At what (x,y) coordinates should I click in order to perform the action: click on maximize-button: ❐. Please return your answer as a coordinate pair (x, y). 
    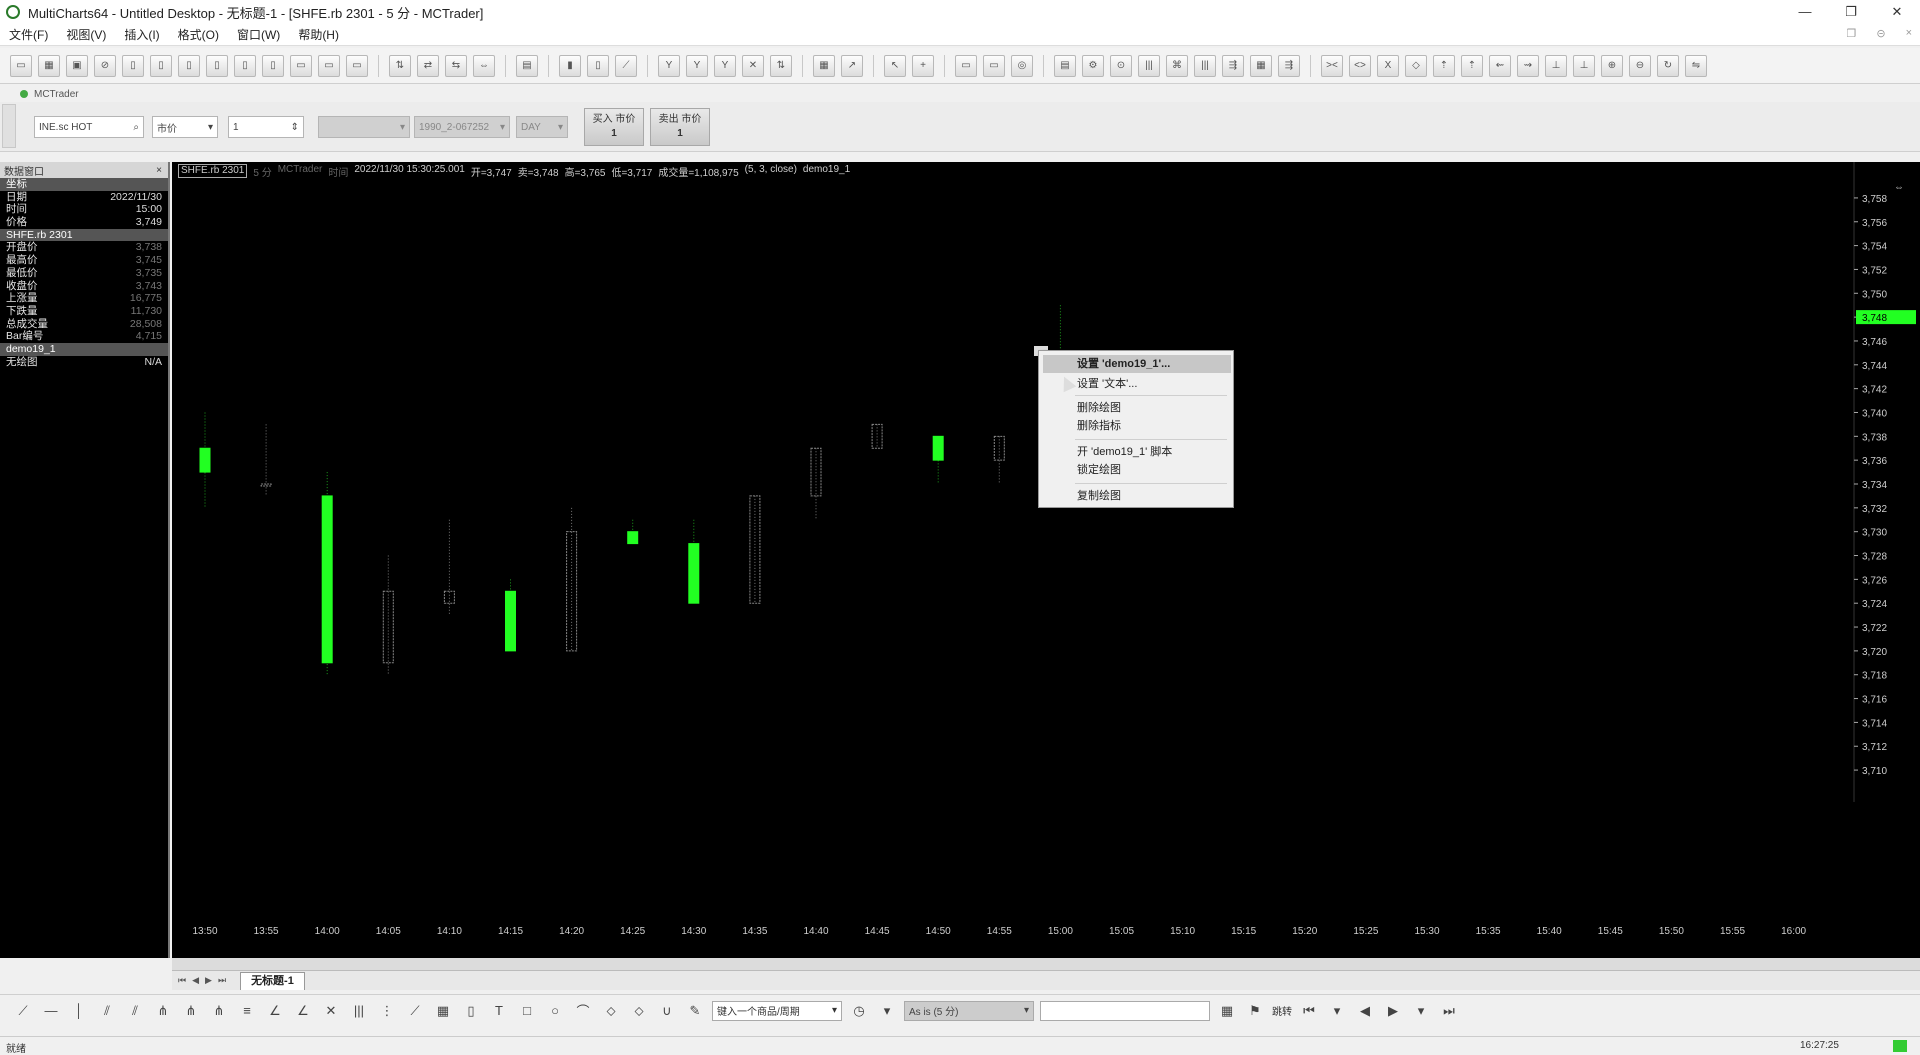
    Looking at the image, I should click on (1851, 11).